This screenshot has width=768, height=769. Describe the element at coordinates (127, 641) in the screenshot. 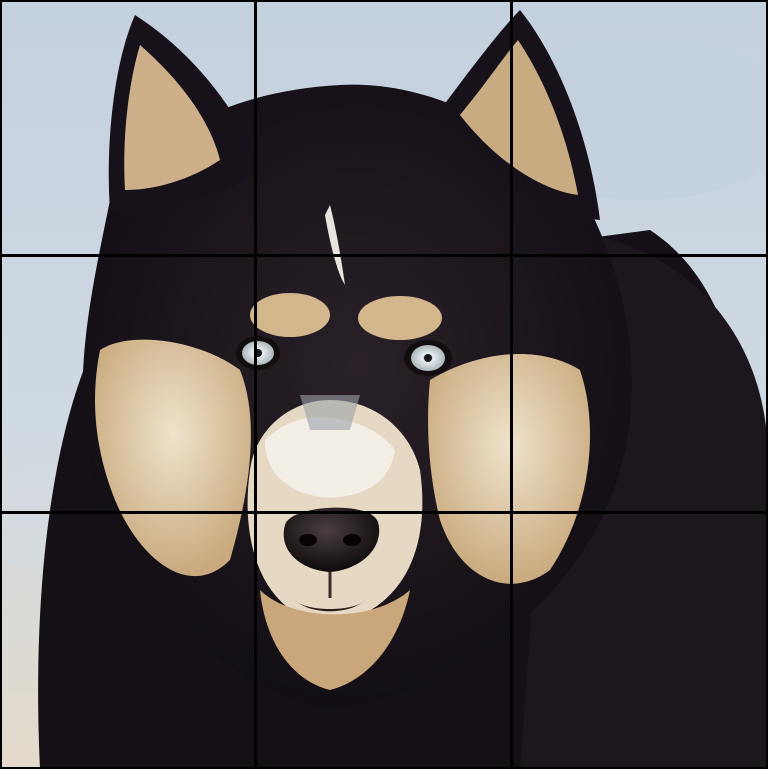

I see `puzzle-tile-r3c1` at that location.